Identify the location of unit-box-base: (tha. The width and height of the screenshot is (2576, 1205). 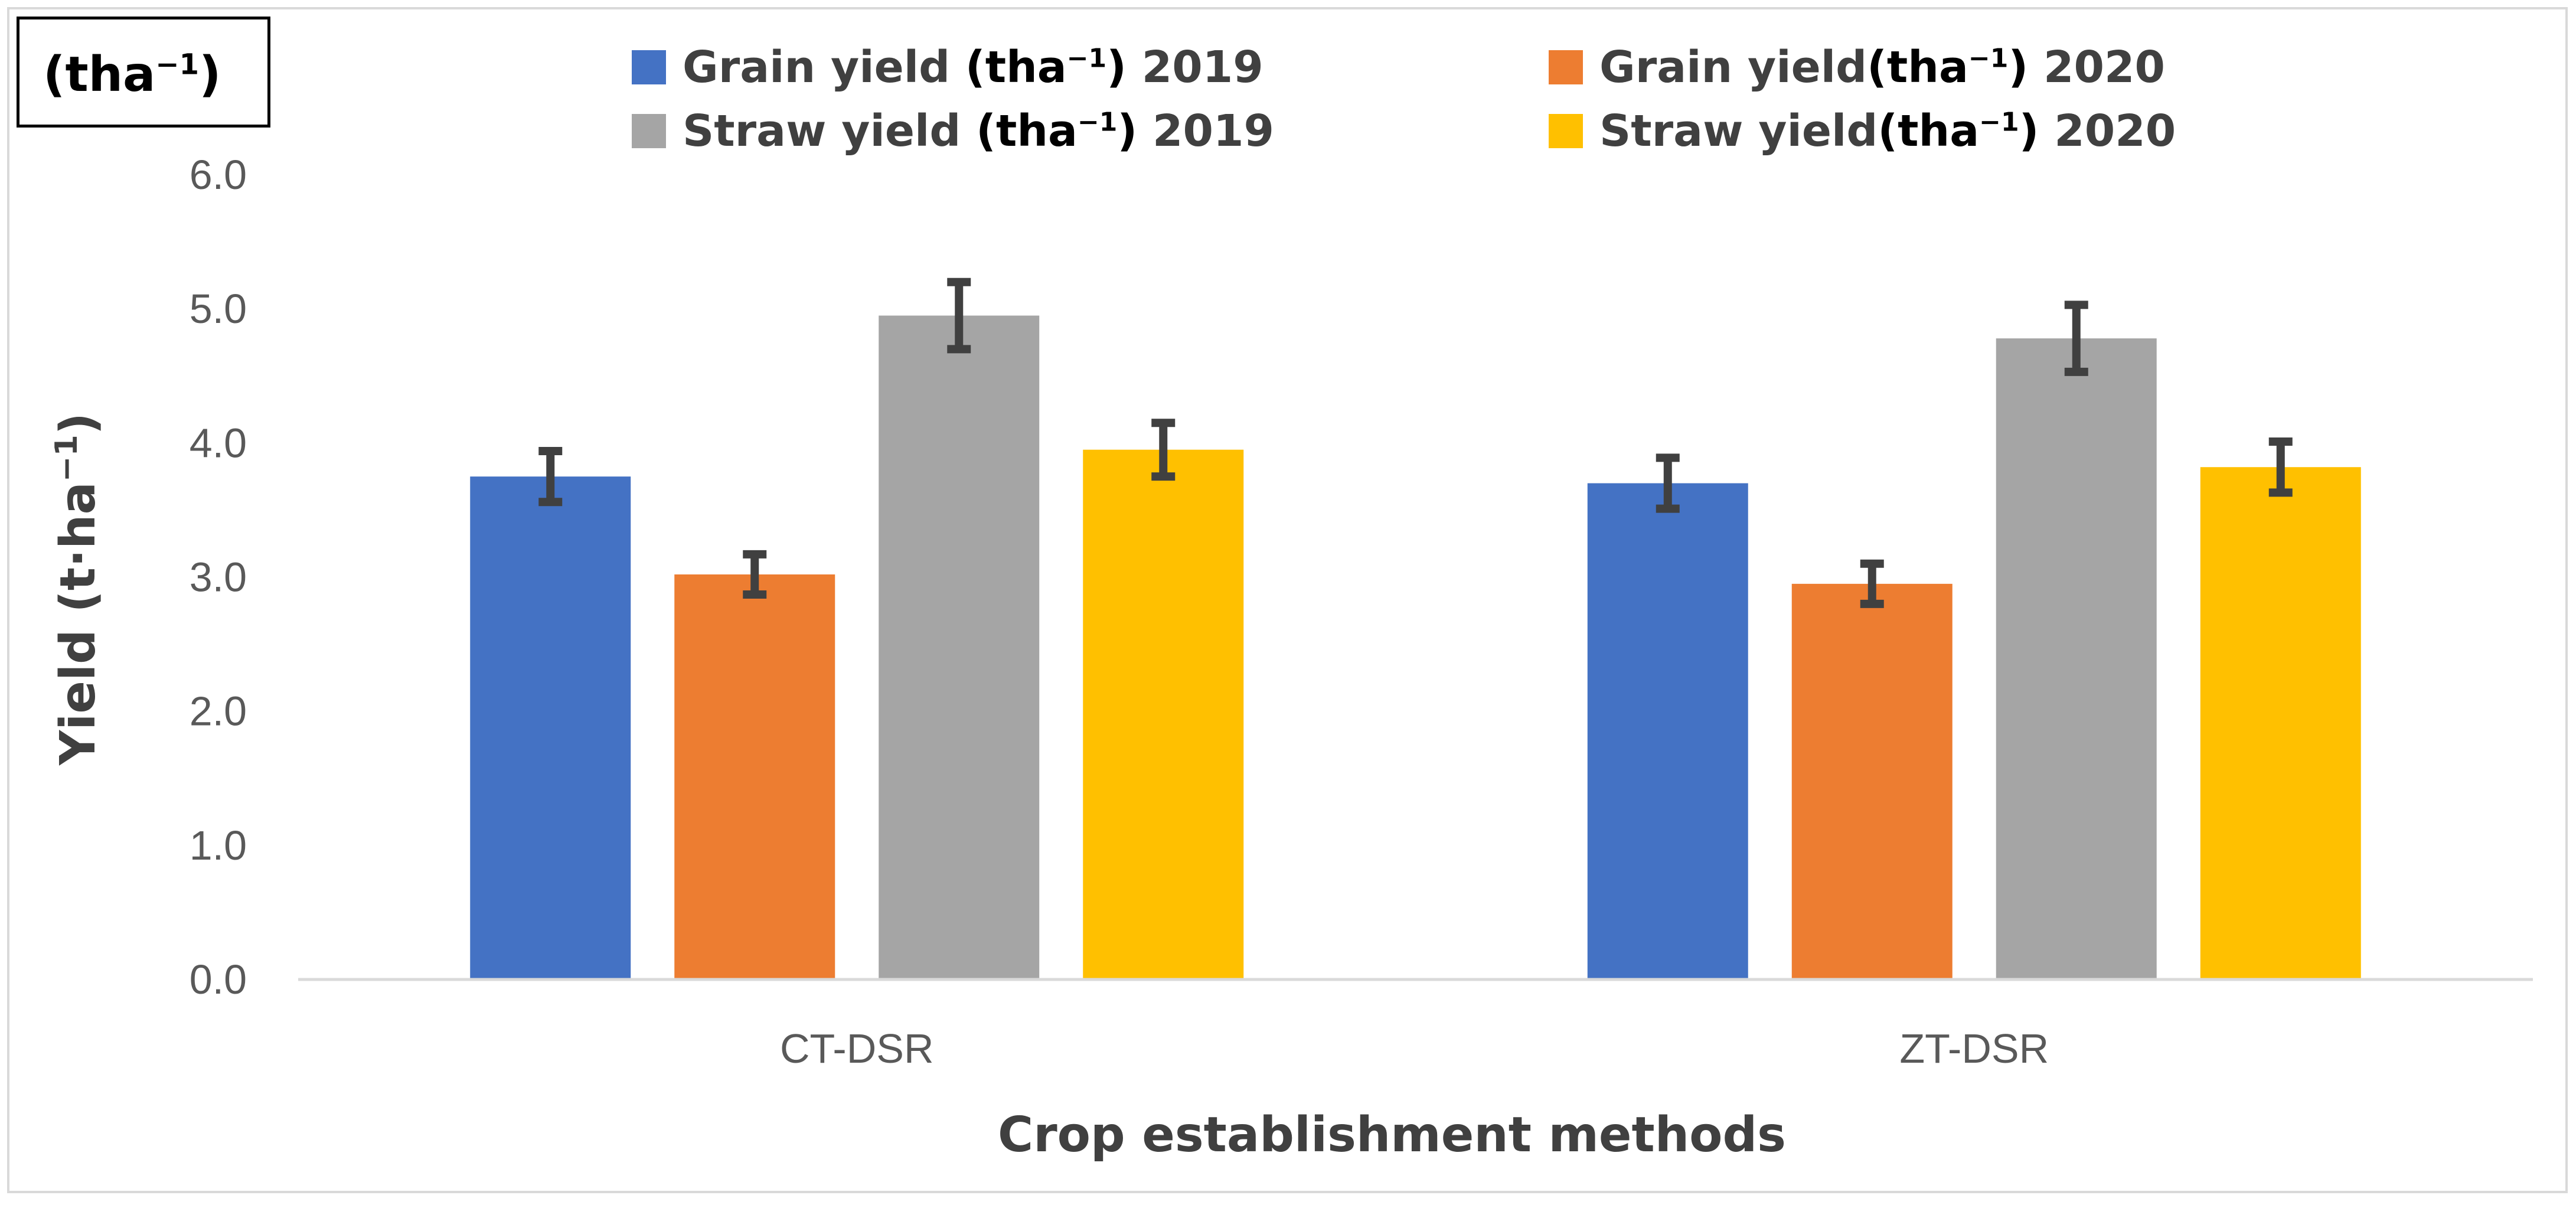
(99, 75).